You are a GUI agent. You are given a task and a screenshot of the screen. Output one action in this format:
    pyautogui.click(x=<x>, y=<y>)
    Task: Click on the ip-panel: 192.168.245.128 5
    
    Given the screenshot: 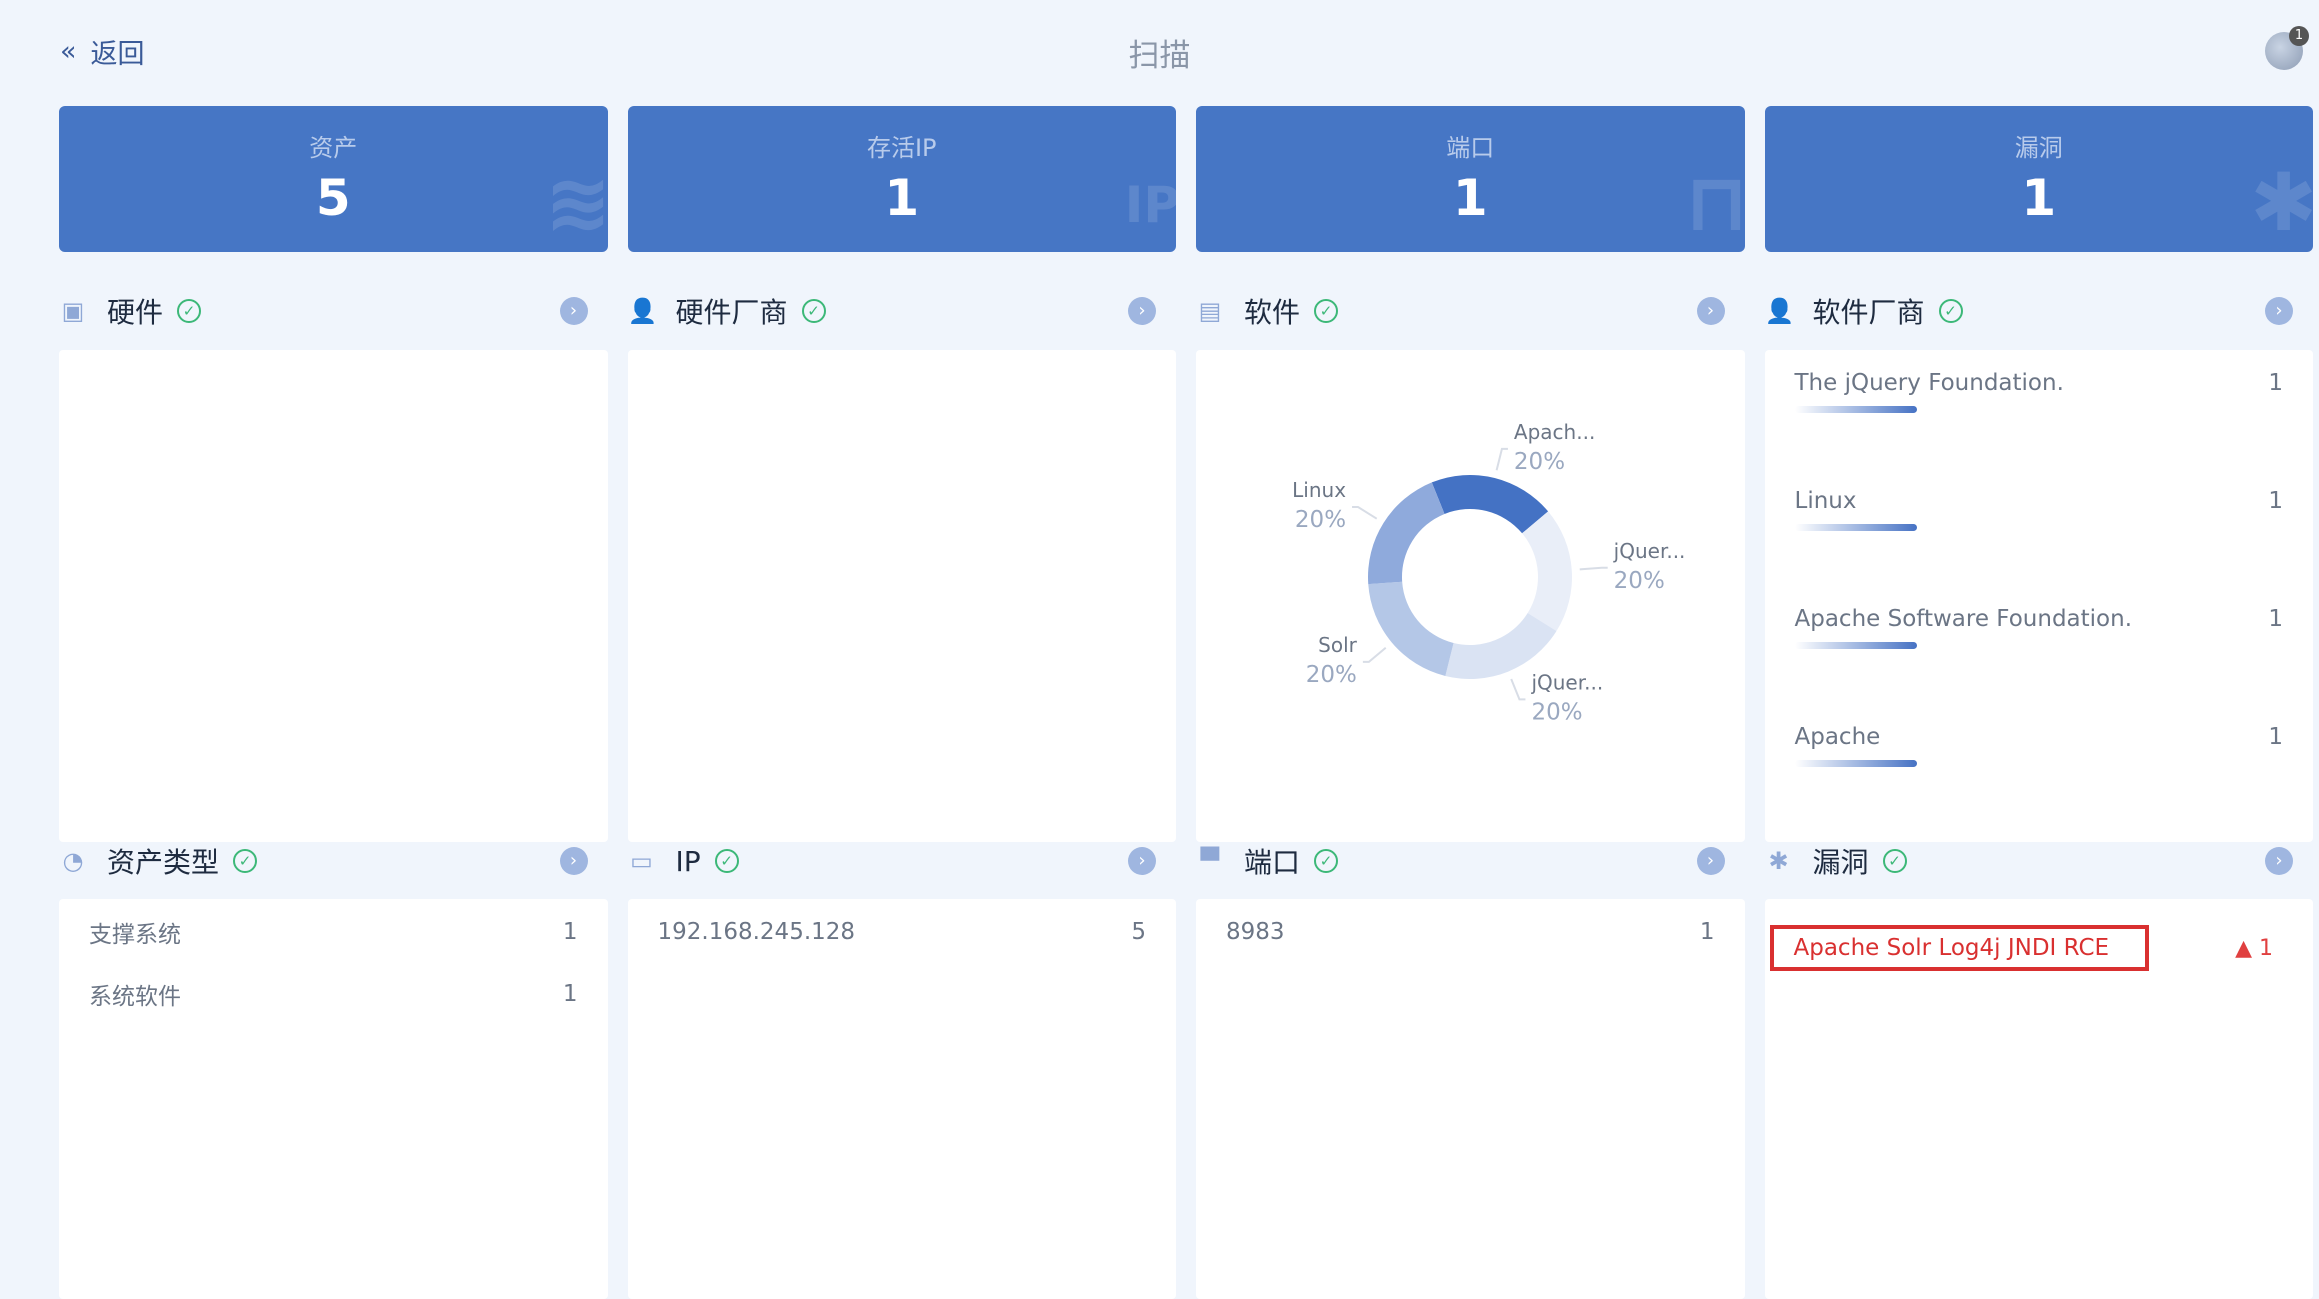 What is the action you would take?
    pyautogui.click(x=902, y=1099)
    